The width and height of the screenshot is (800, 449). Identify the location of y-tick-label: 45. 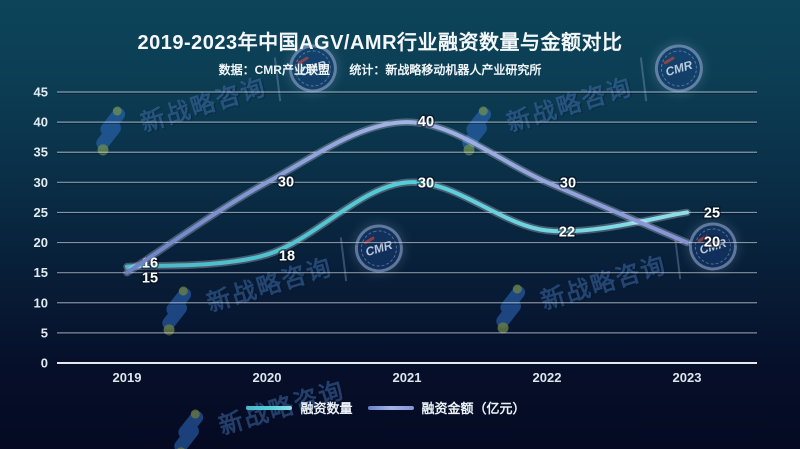
(41, 92).